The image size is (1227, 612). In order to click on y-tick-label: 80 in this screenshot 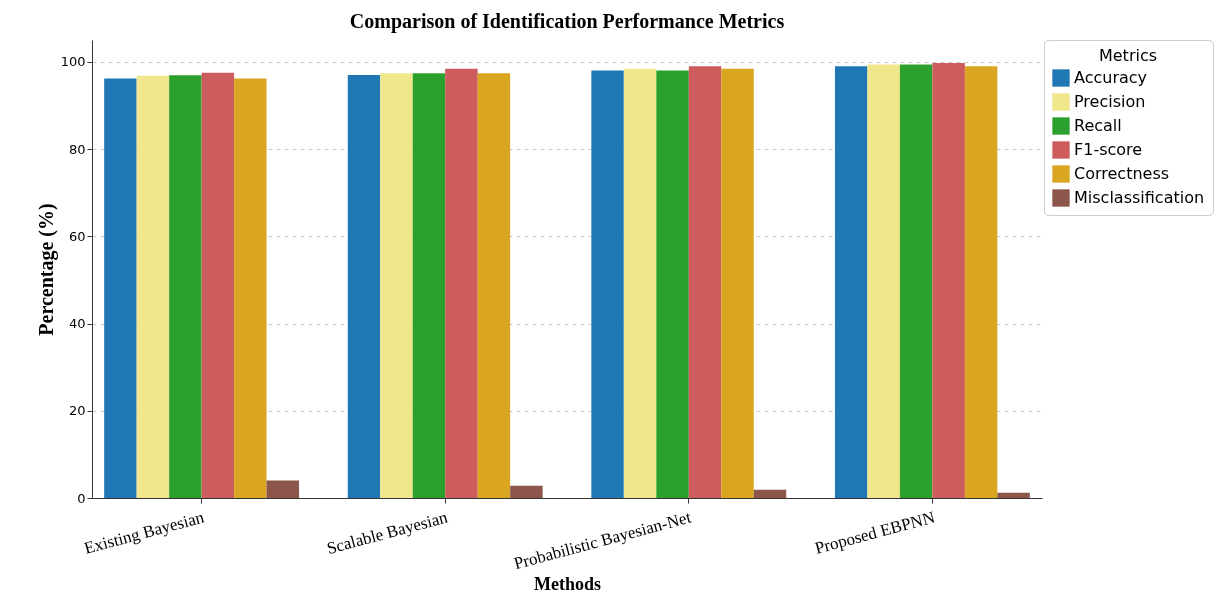, I will do `click(77, 149)`.